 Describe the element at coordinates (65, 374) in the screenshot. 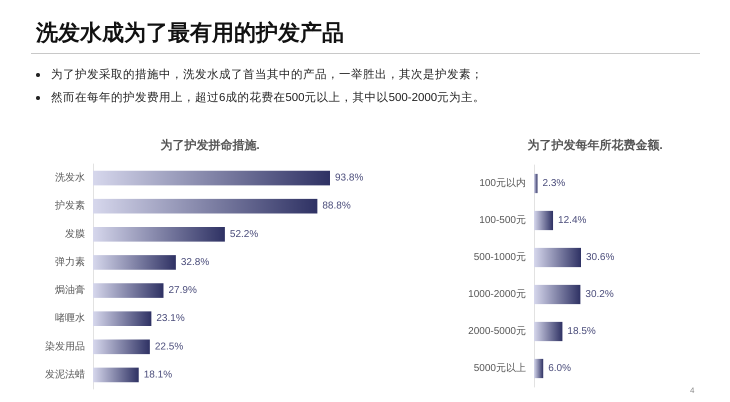

I see `y-tick-label: 发泥法蜡` at that location.